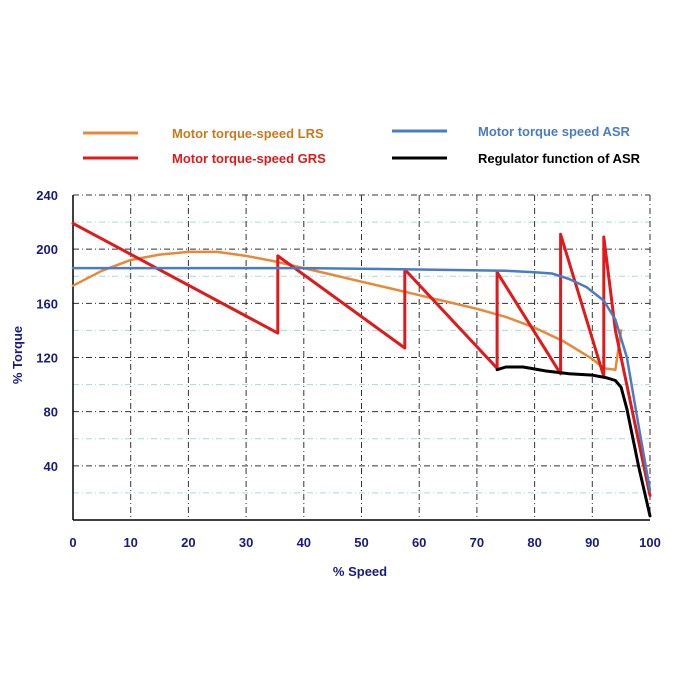  What do you see at coordinates (246, 542) in the screenshot?
I see `x-tick-label: 30` at bounding box center [246, 542].